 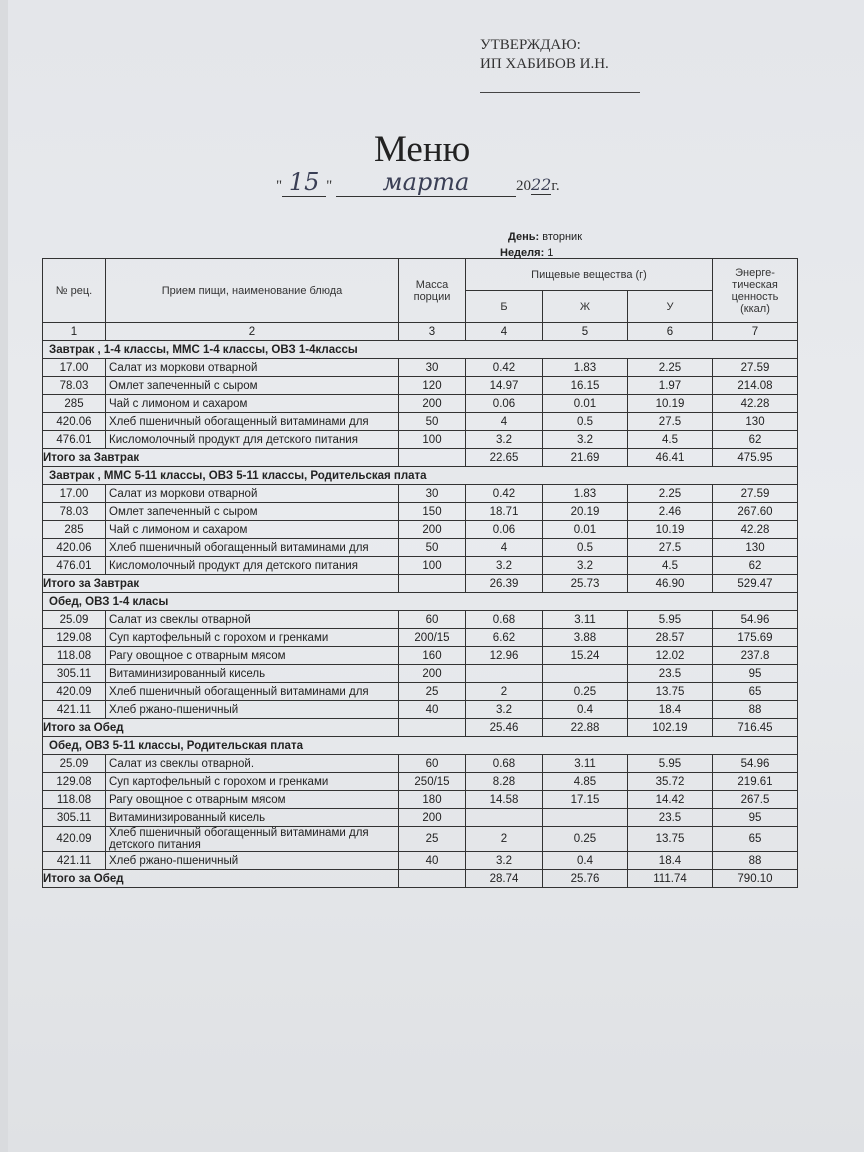 What do you see at coordinates (550, 253) in the screenshot?
I see `week-value: 1` at bounding box center [550, 253].